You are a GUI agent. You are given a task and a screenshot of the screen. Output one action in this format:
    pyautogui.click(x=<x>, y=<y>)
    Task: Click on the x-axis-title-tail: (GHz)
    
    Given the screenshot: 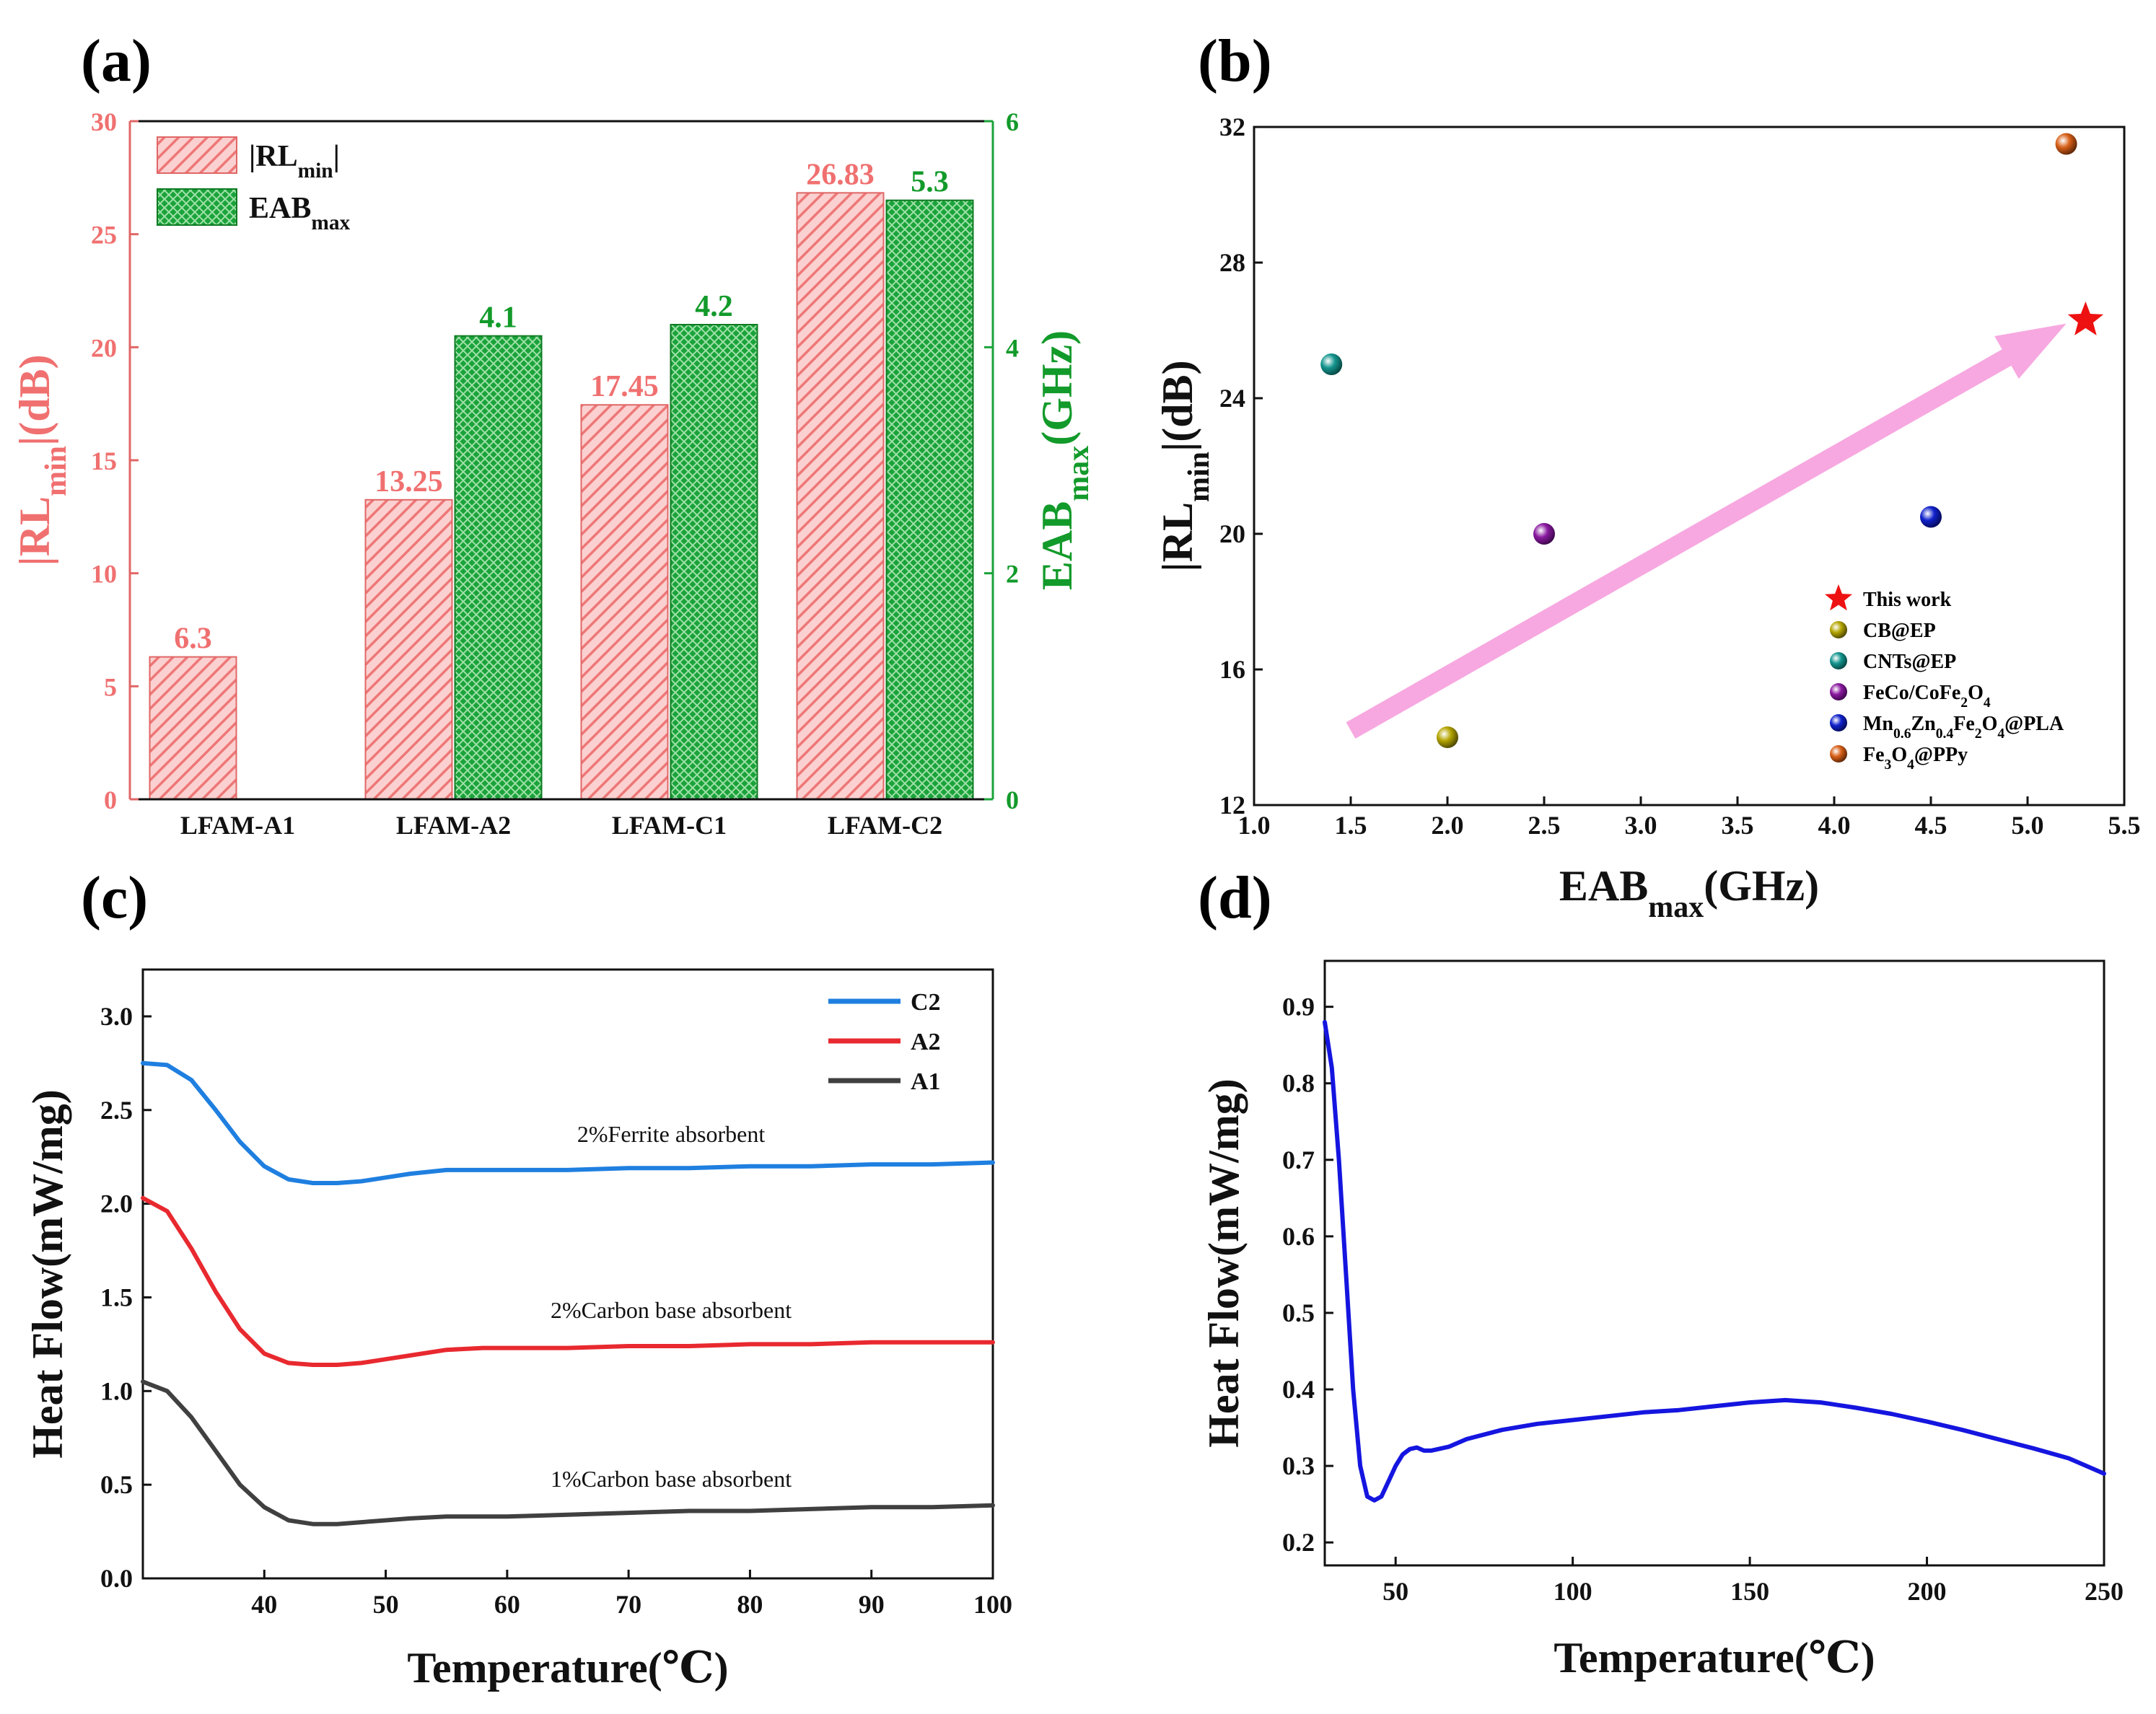 What is the action you would take?
    pyautogui.click(x=1761, y=886)
    